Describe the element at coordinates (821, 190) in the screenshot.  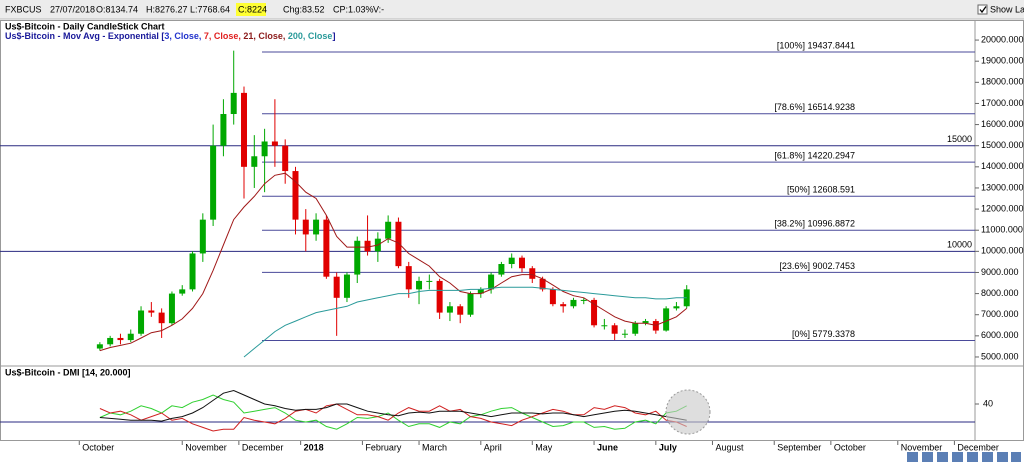
I see `fib-label: [50%] 12608.591` at that location.